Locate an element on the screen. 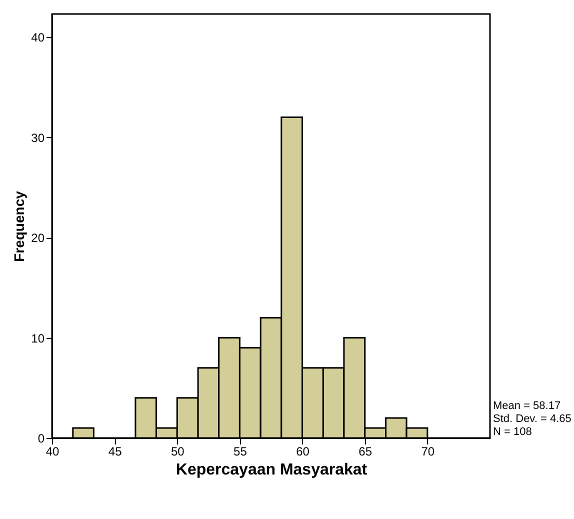 The width and height of the screenshot is (574, 519). x-tick-label: 60 is located at coordinates (303, 451).